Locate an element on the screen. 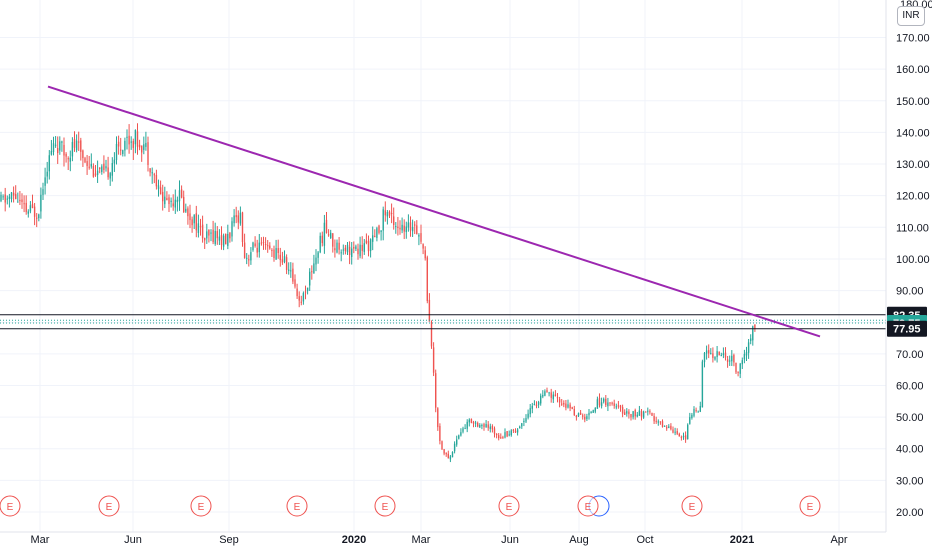 This screenshot has height=550, width=932. horizontal-levels is located at coordinates (443, 322).